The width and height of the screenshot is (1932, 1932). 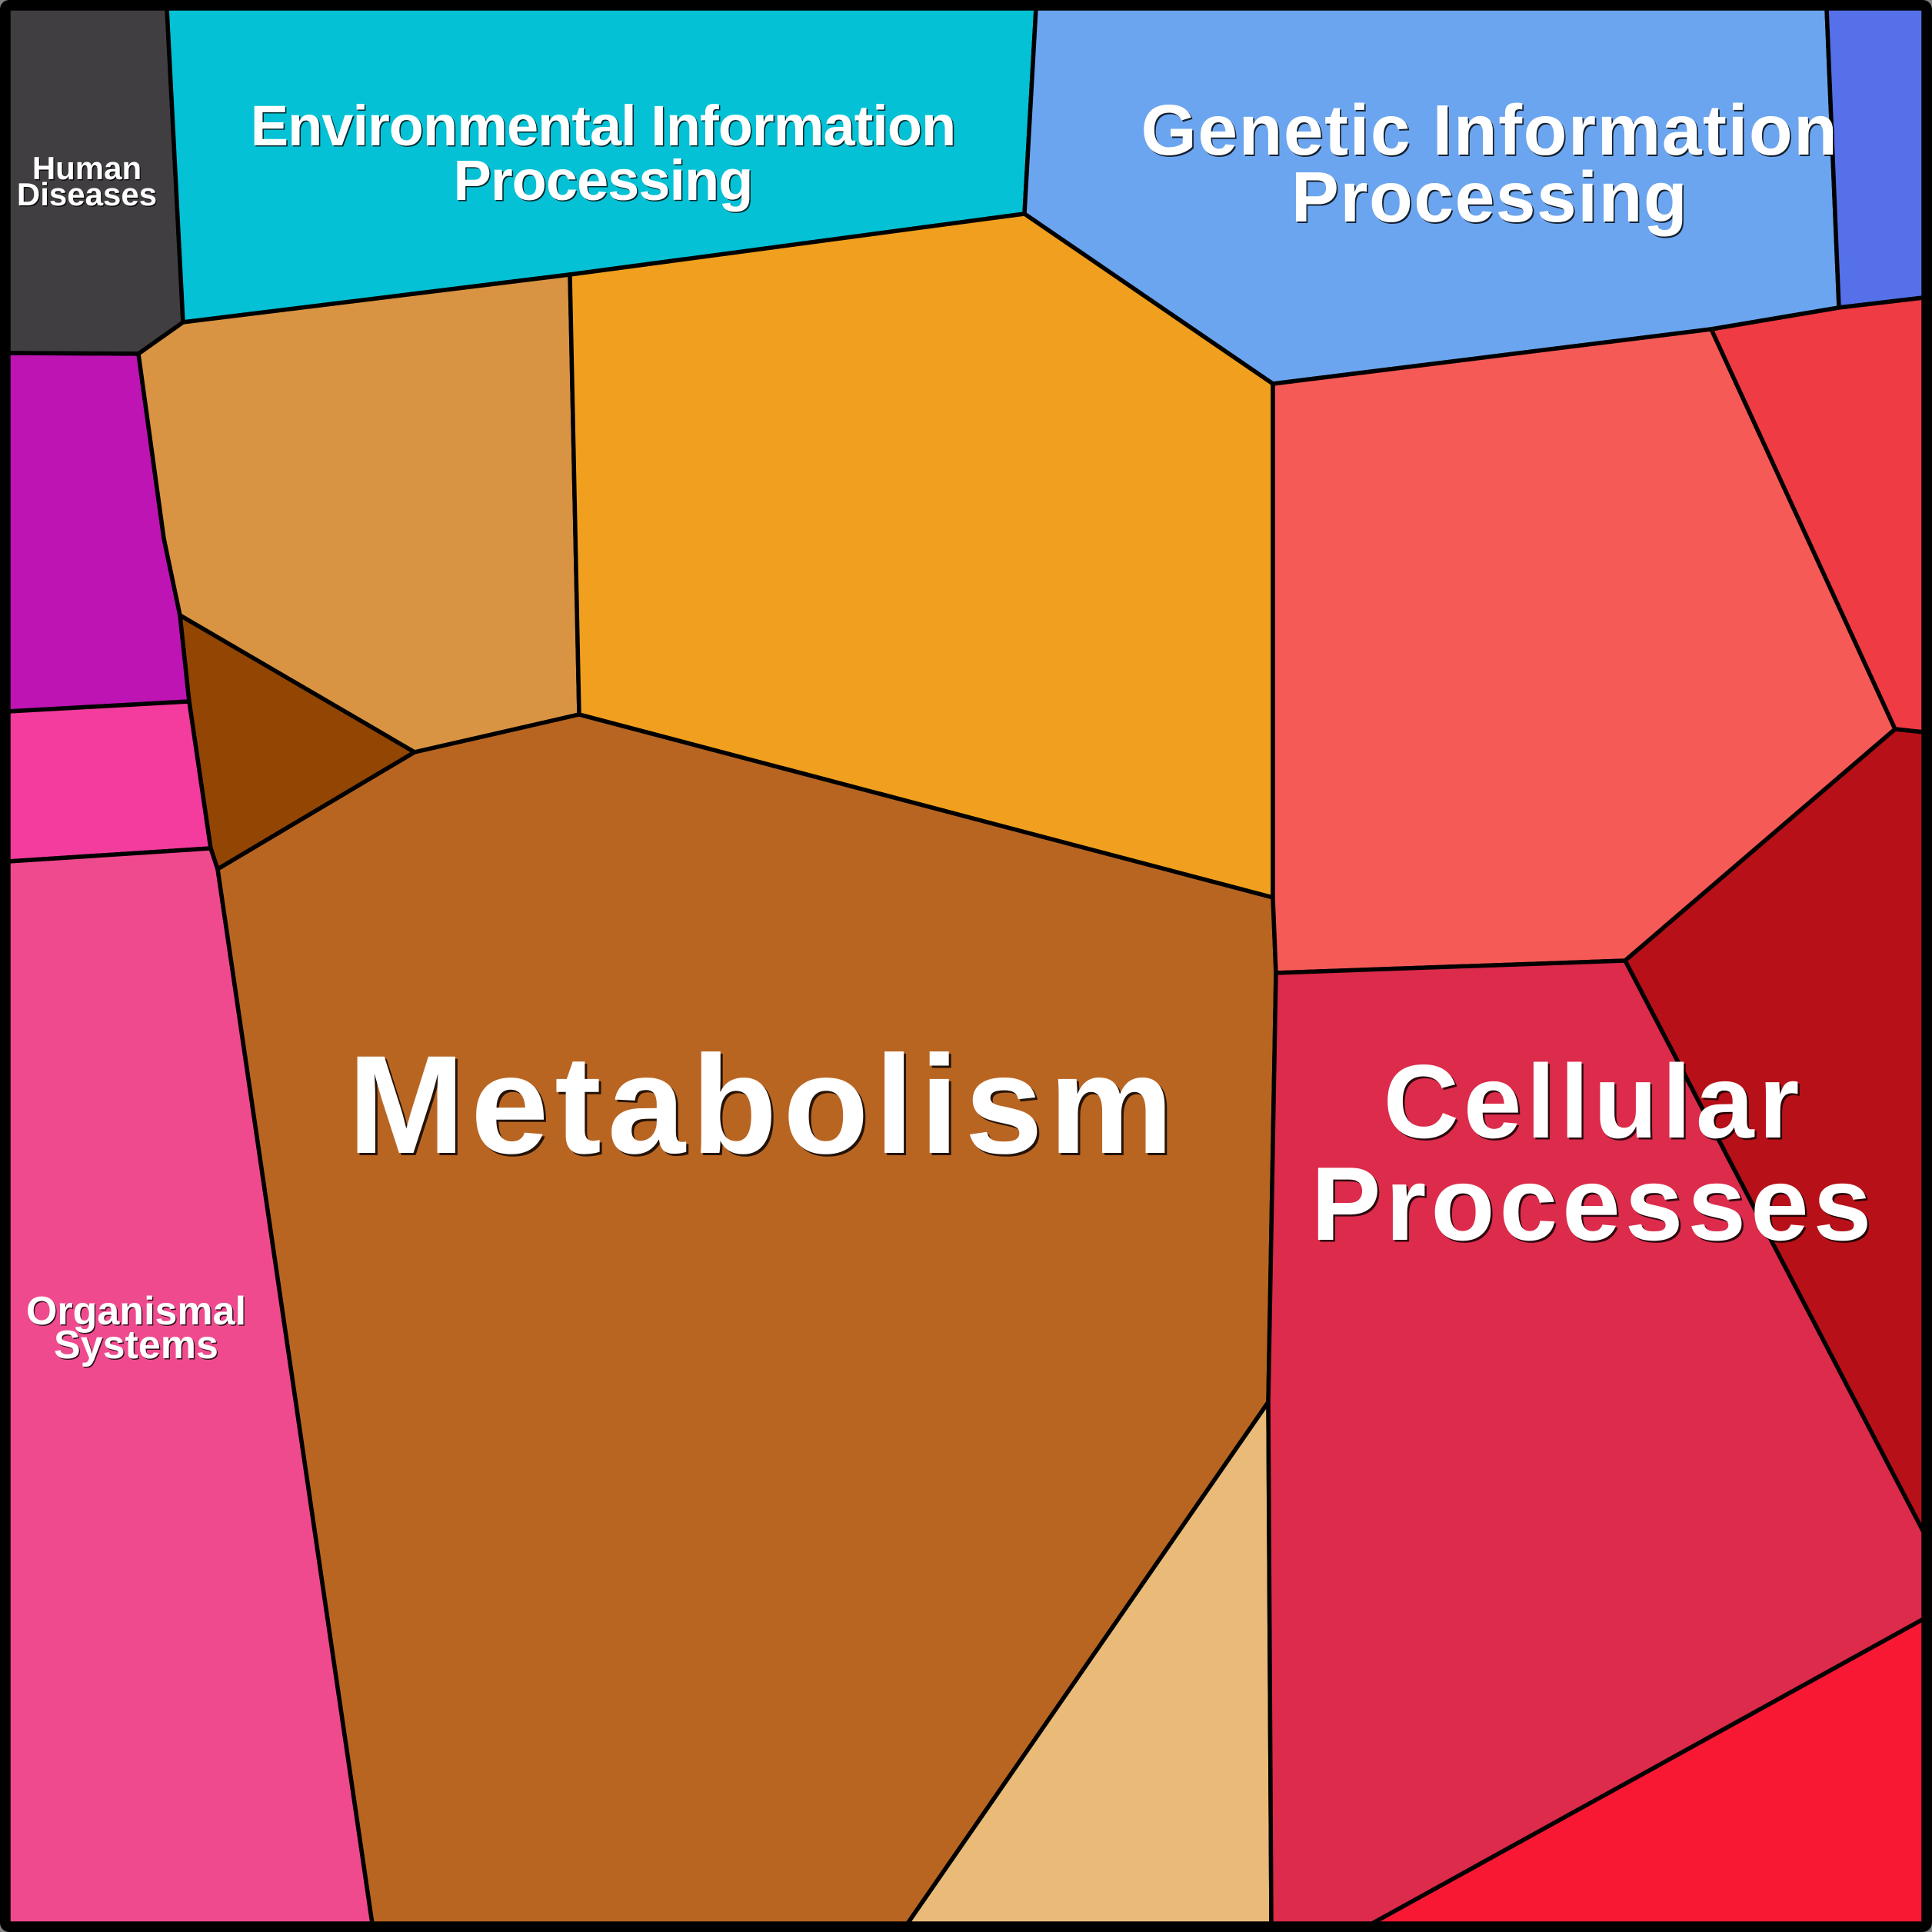 What do you see at coordinates (1594, 1101) in the screenshot?
I see `svg-text: Cellular` at bounding box center [1594, 1101].